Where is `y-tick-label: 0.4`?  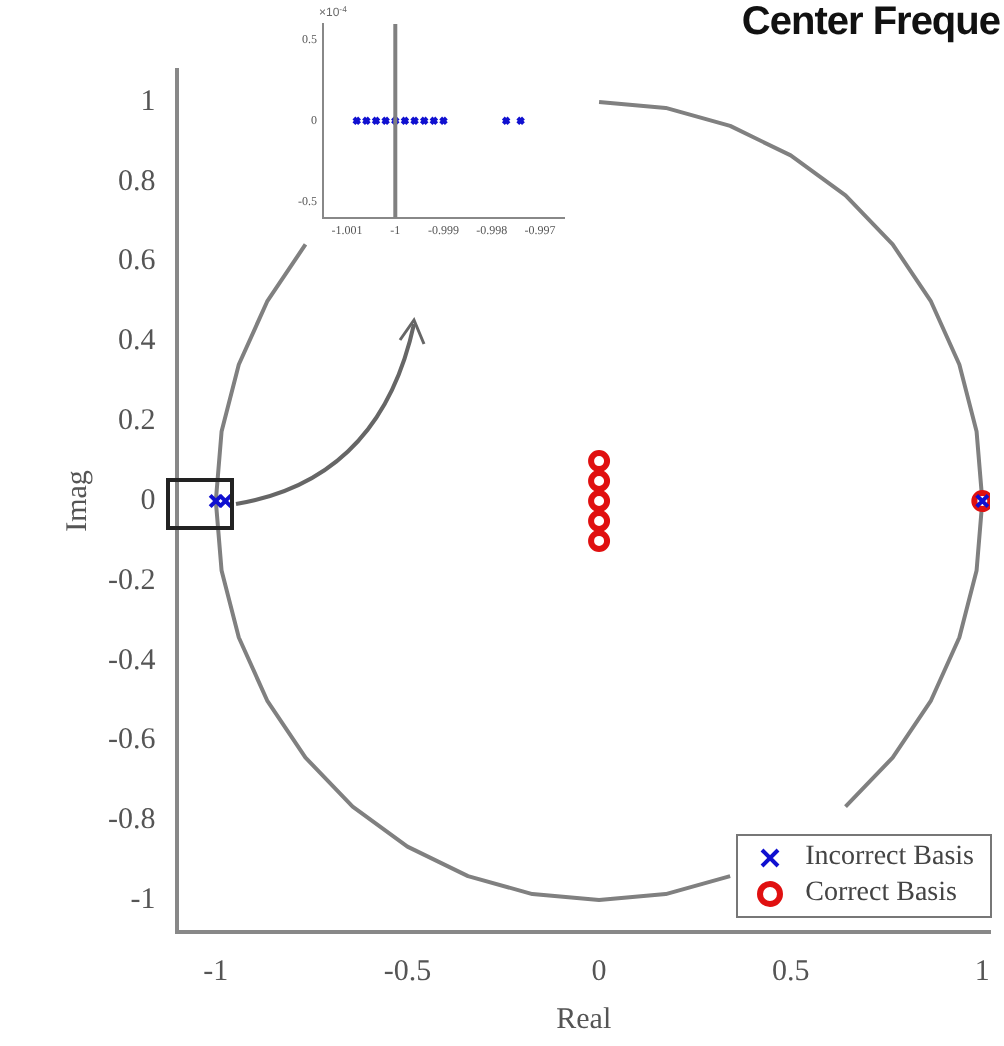 y-tick-label: 0.4 is located at coordinates (137, 341).